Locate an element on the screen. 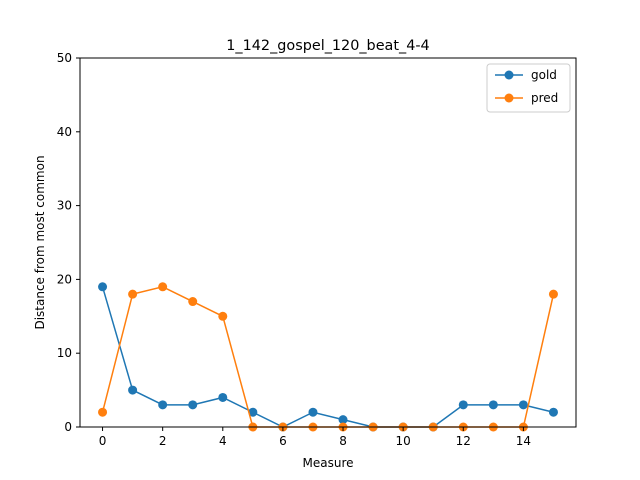  y-tick-label: 50 is located at coordinates (64, 58).